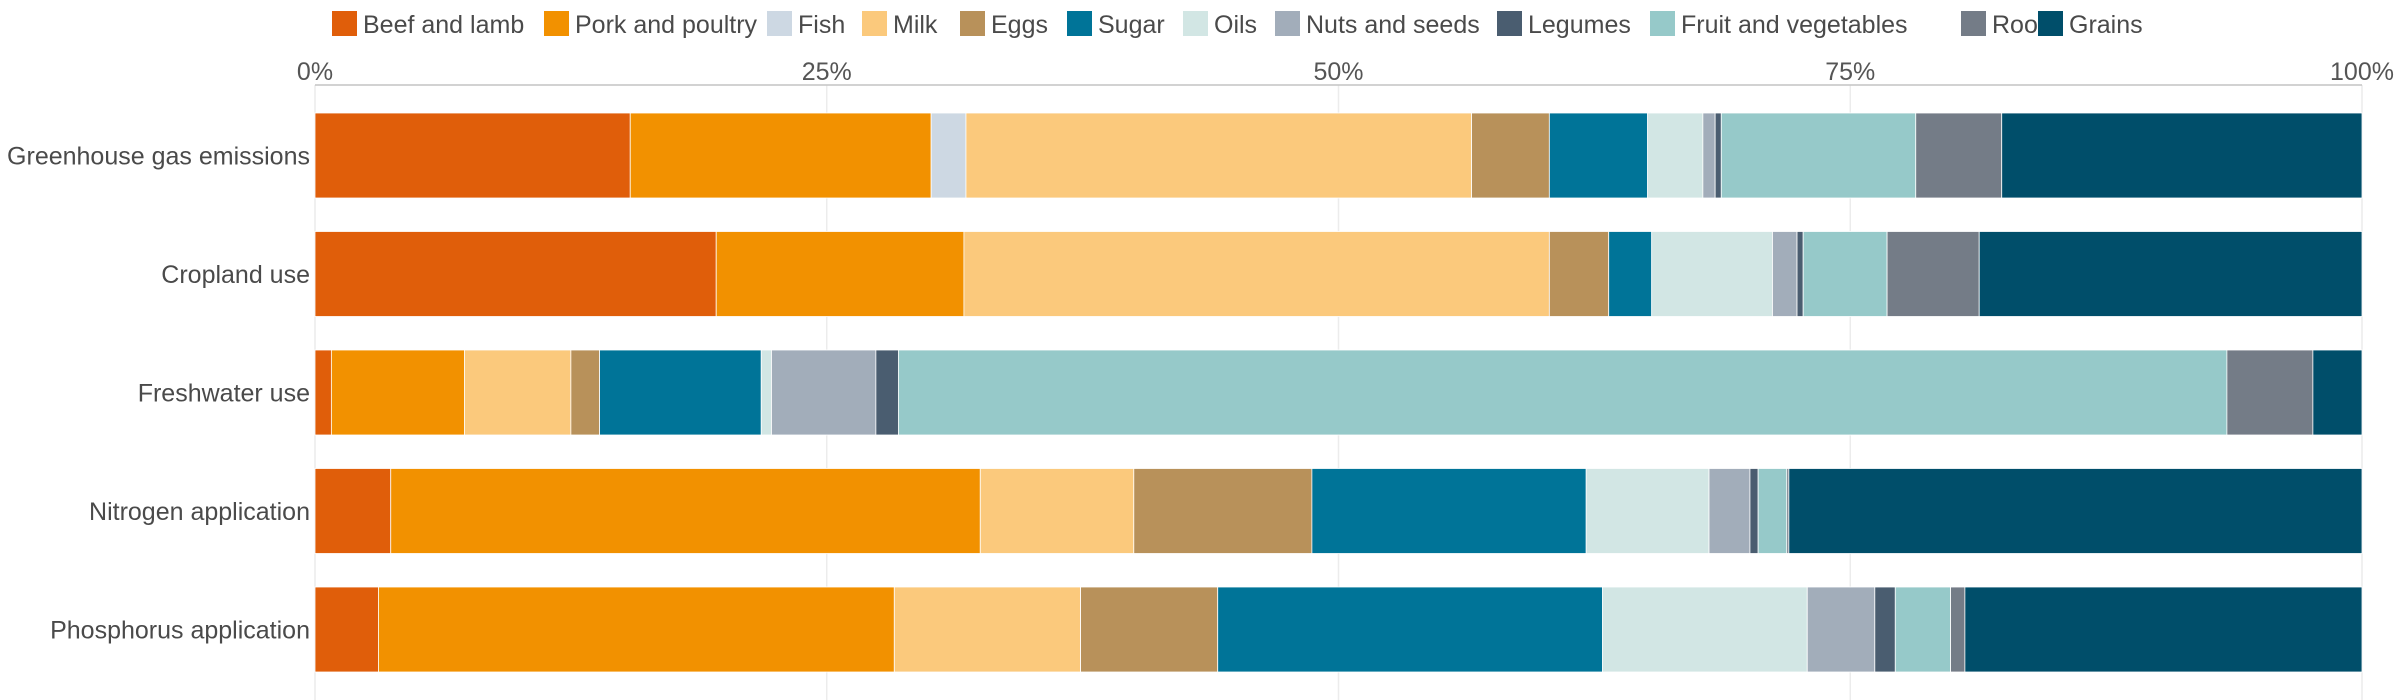  Describe the element at coordinates (180, 631) in the screenshot. I see `category-label-phosphorus-application: Phosphorus application` at that location.